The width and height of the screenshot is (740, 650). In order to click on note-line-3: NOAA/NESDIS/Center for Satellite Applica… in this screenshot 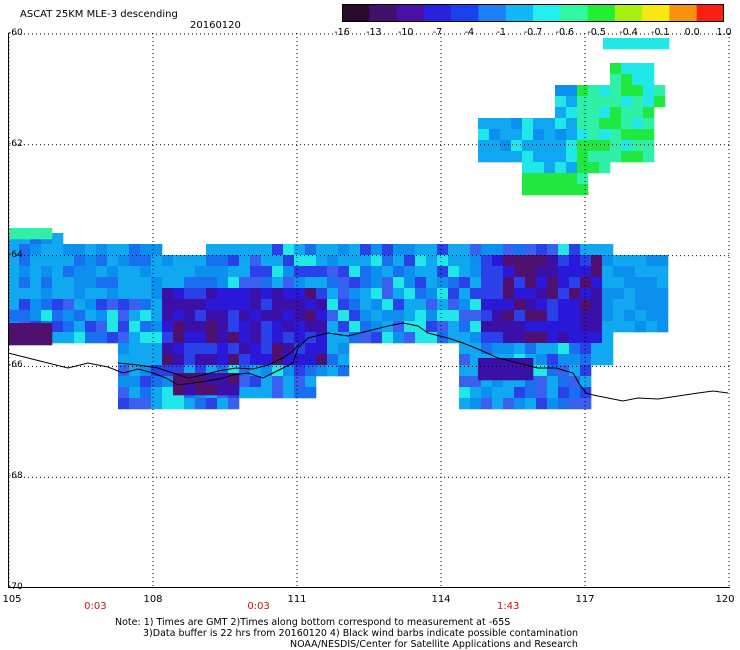, I will do `click(434, 644)`.